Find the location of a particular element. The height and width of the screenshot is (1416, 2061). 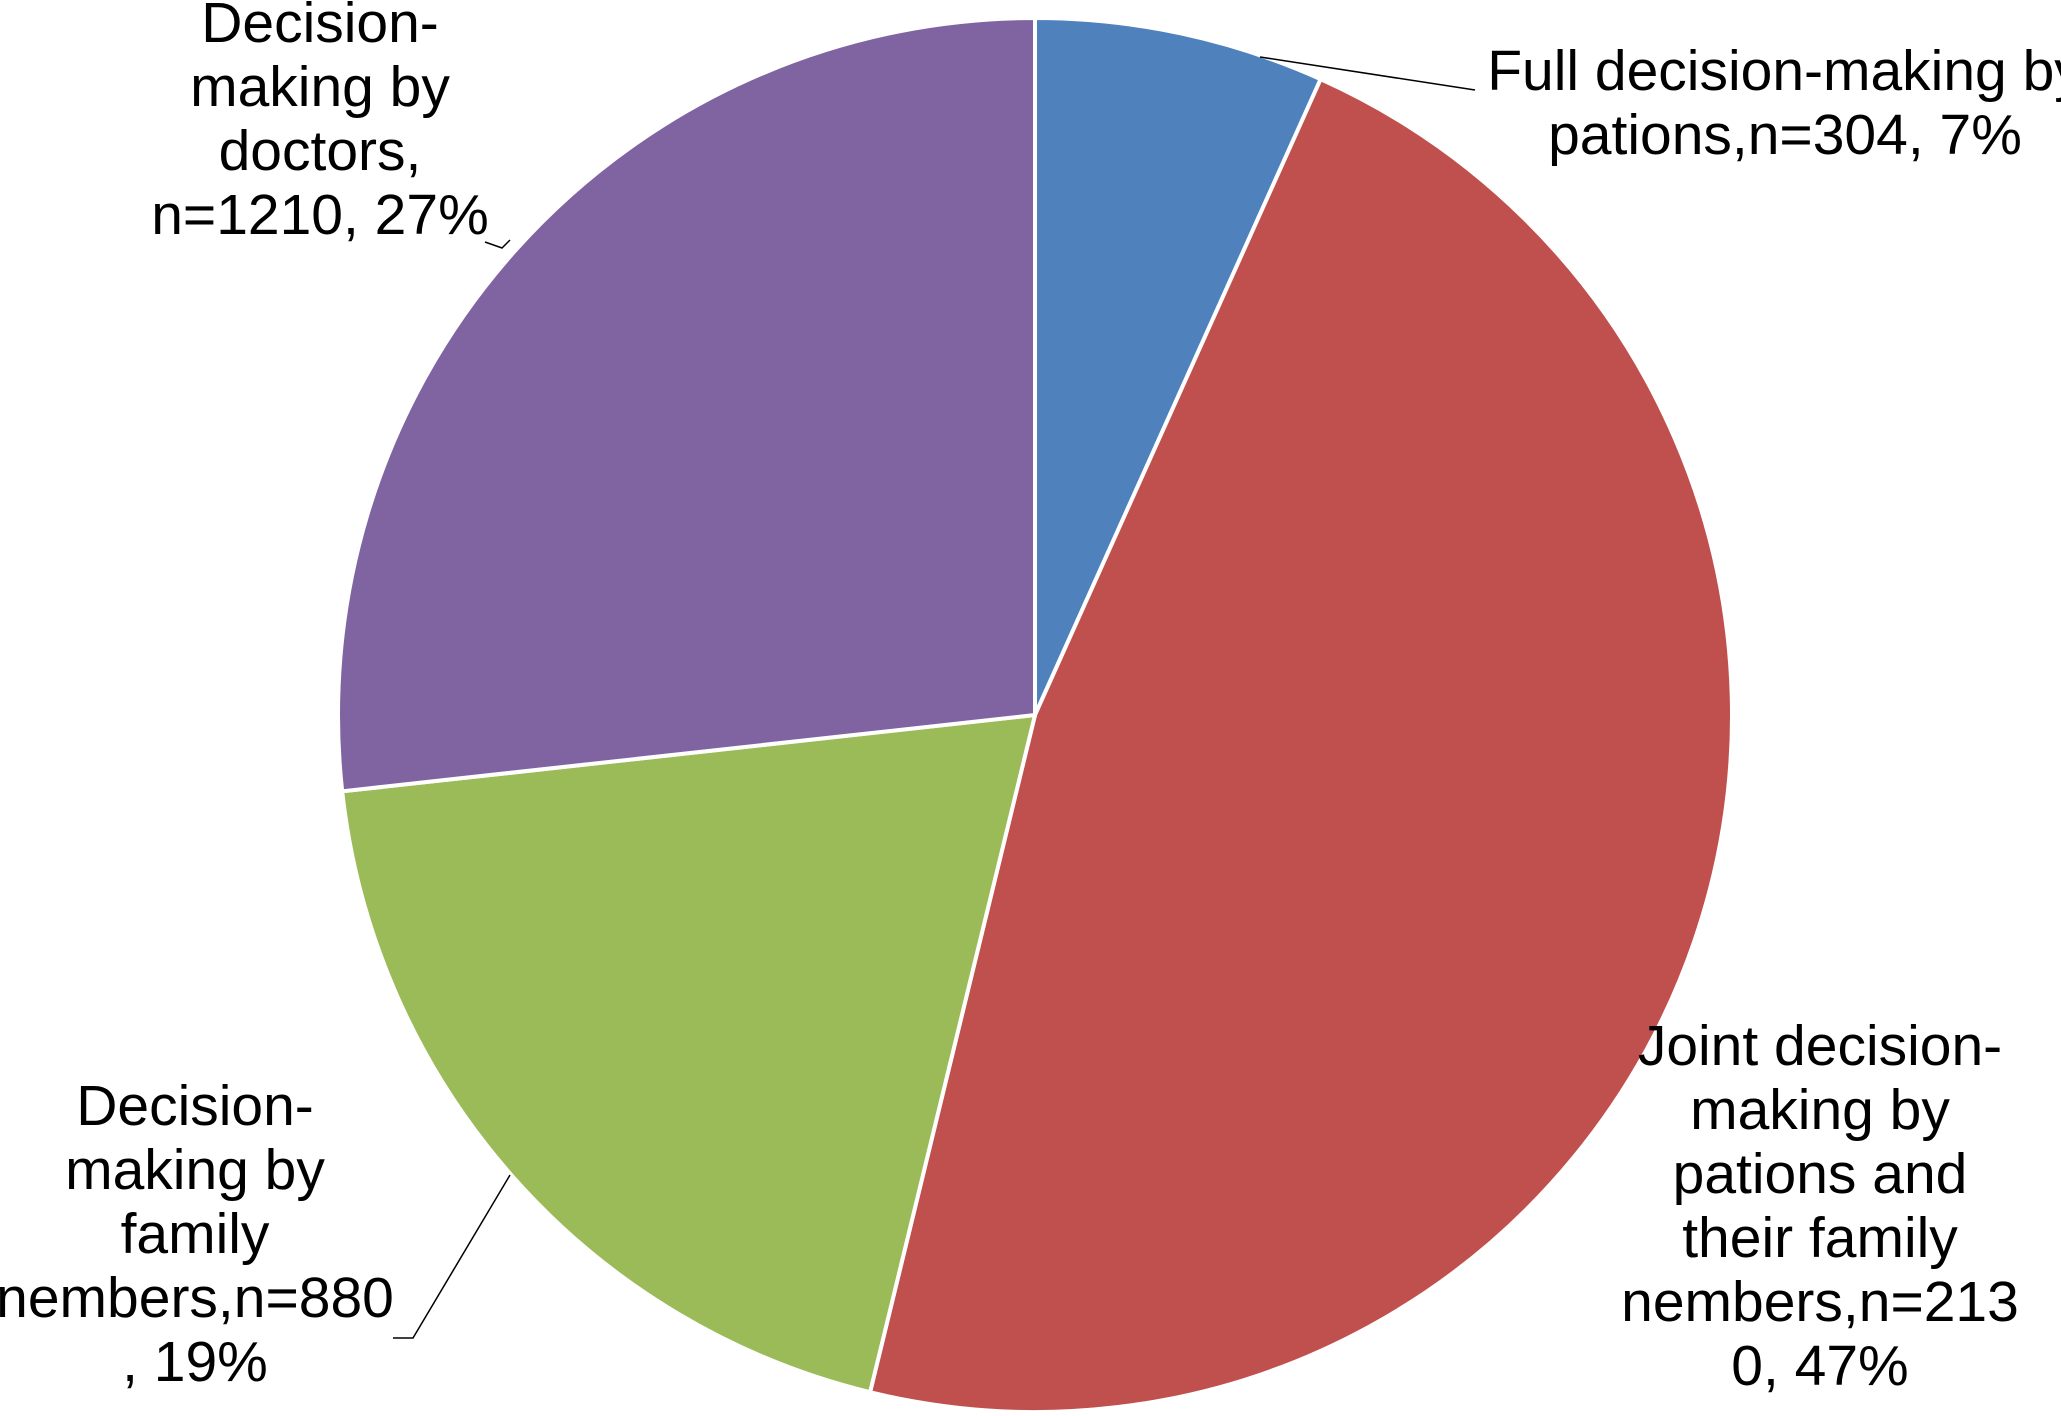

data-label-line: , 19% is located at coordinates (195, 1362).